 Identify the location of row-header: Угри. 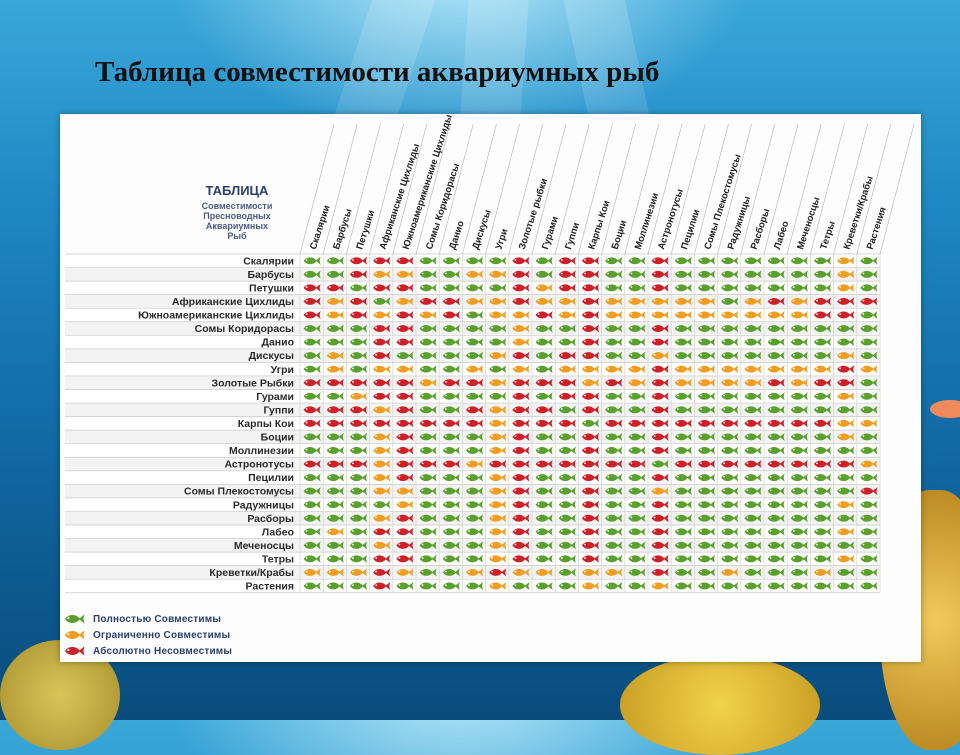
(282, 370).